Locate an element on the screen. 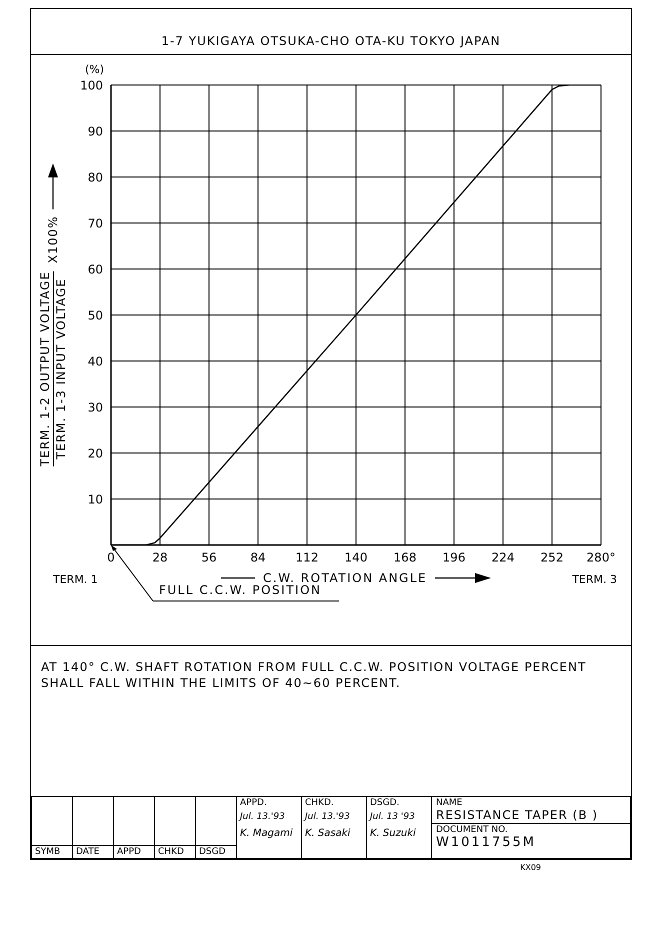 This screenshot has height=935, width=662. x-tick-label: 140 is located at coordinates (356, 557).